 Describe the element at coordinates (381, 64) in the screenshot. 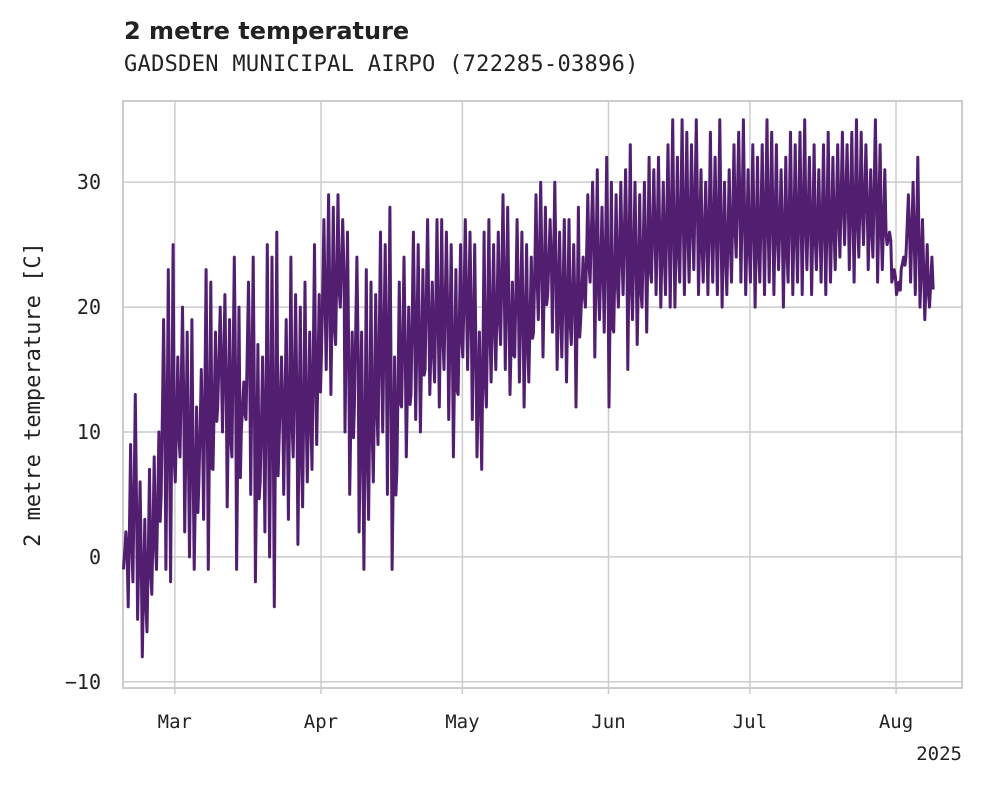

I see `chart-subtitle: GADSDEN MUNICIPAL AIRPO (722285-03896)` at that location.